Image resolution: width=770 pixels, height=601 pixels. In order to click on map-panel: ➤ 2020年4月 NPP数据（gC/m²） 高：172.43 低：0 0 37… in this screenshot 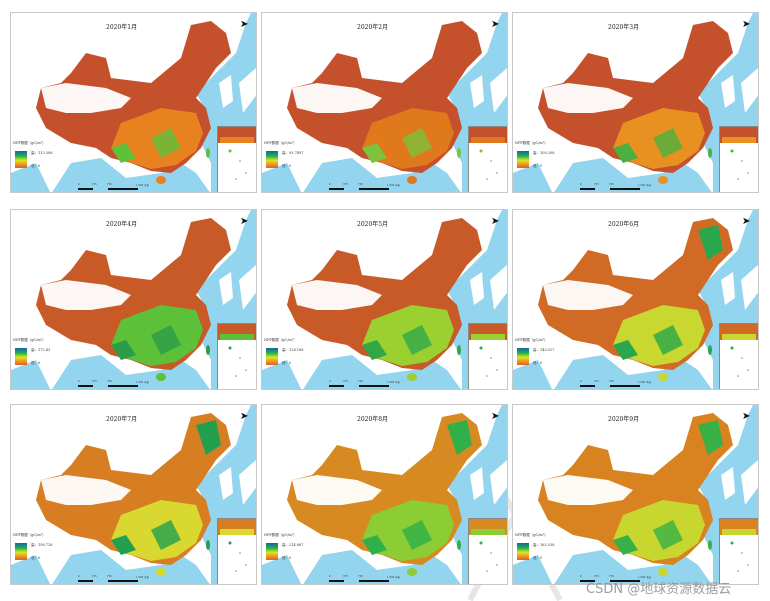, I will do `click(133, 299)`.